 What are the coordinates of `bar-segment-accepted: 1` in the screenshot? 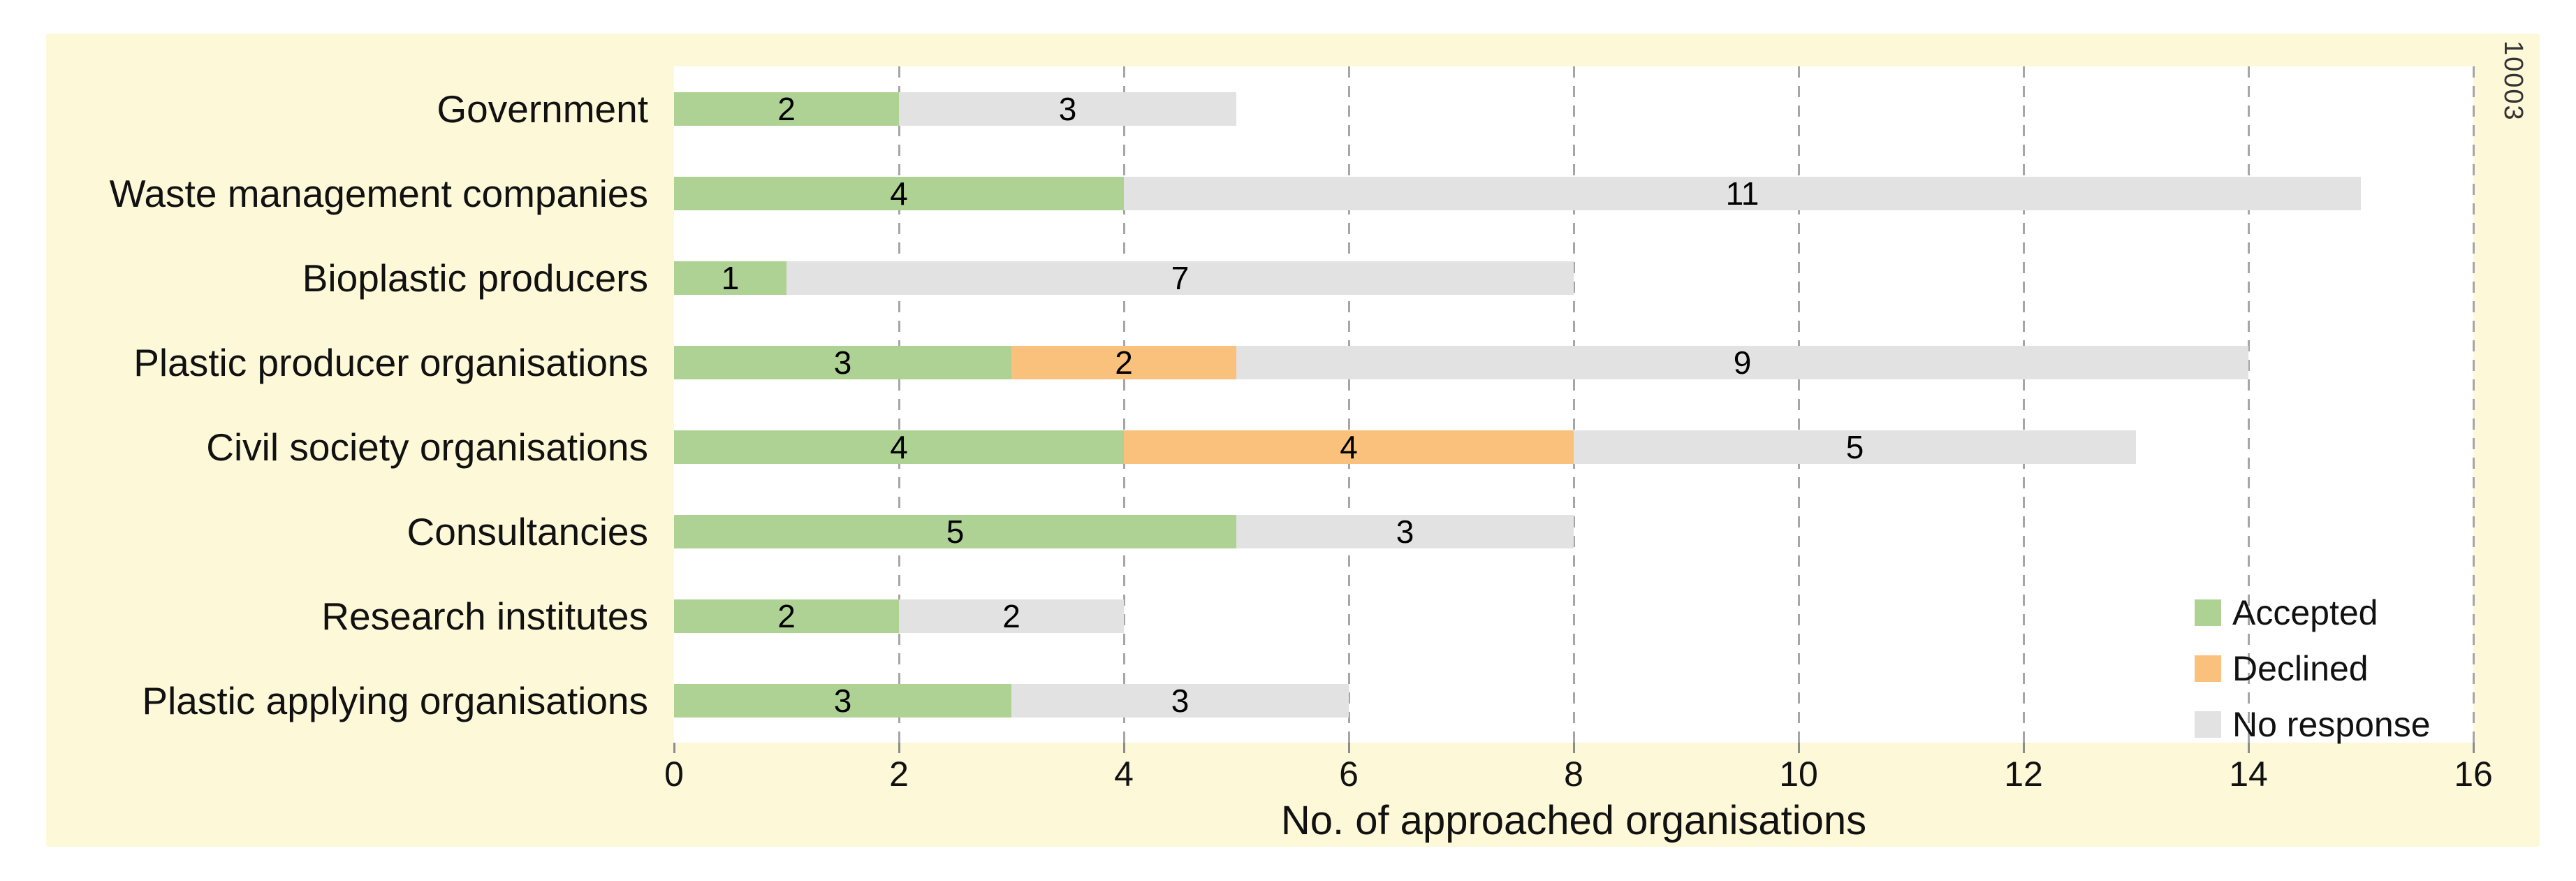 It's located at (730, 278).